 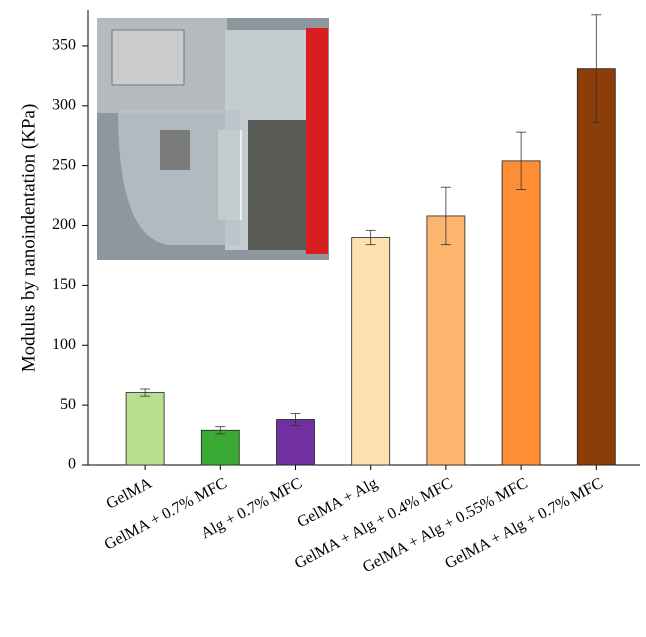 I want to click on x-tick-label: GelMA, so click(x=130, y=494).